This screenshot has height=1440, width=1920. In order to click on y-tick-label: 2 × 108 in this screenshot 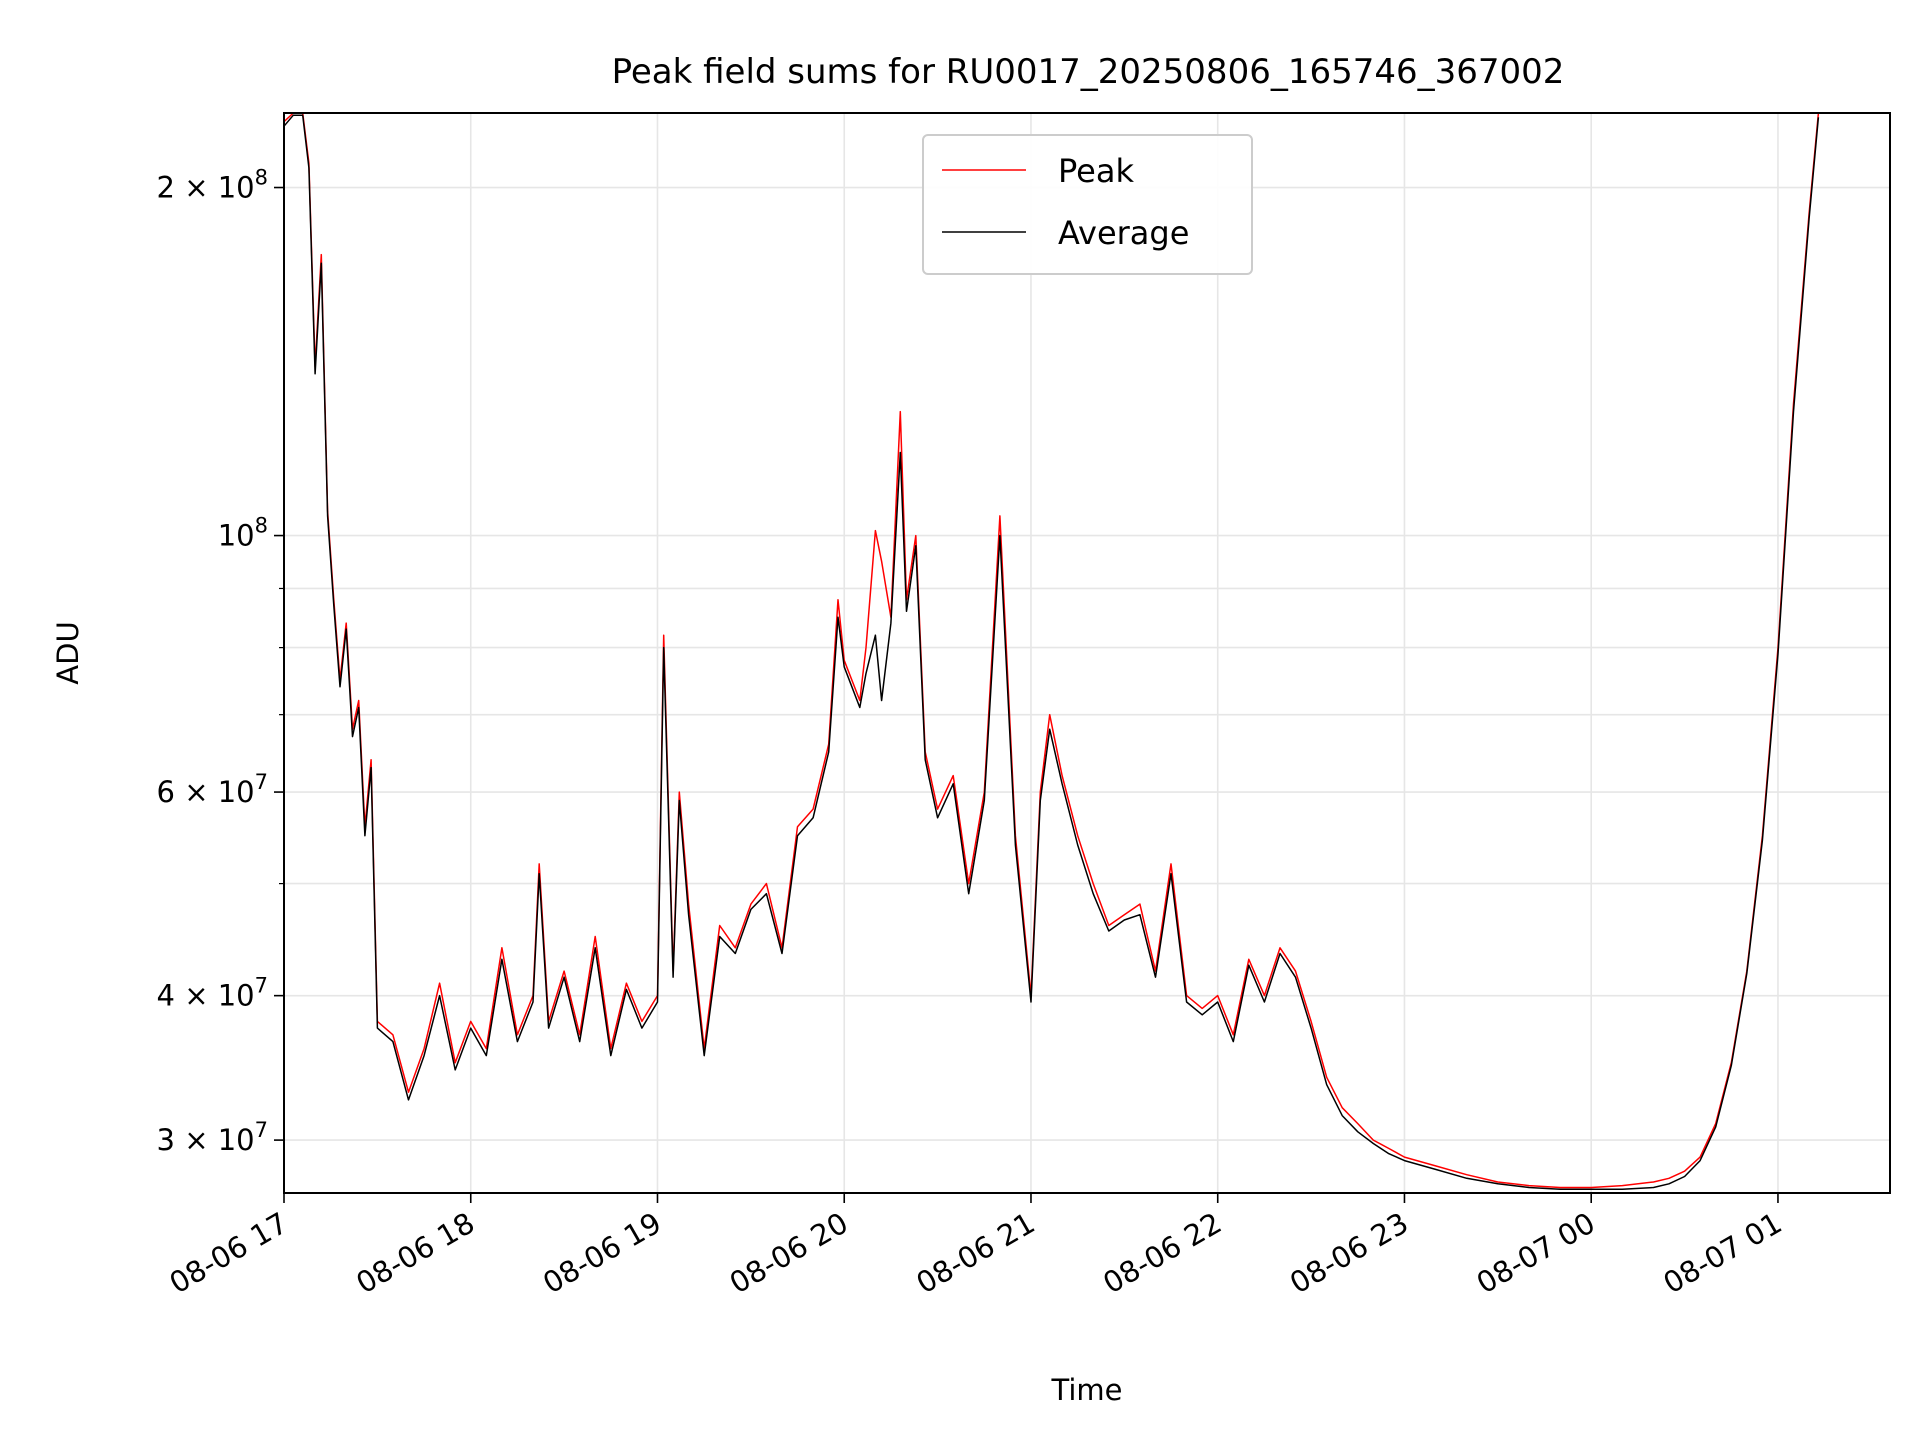, I will do `click(212, 185)`.